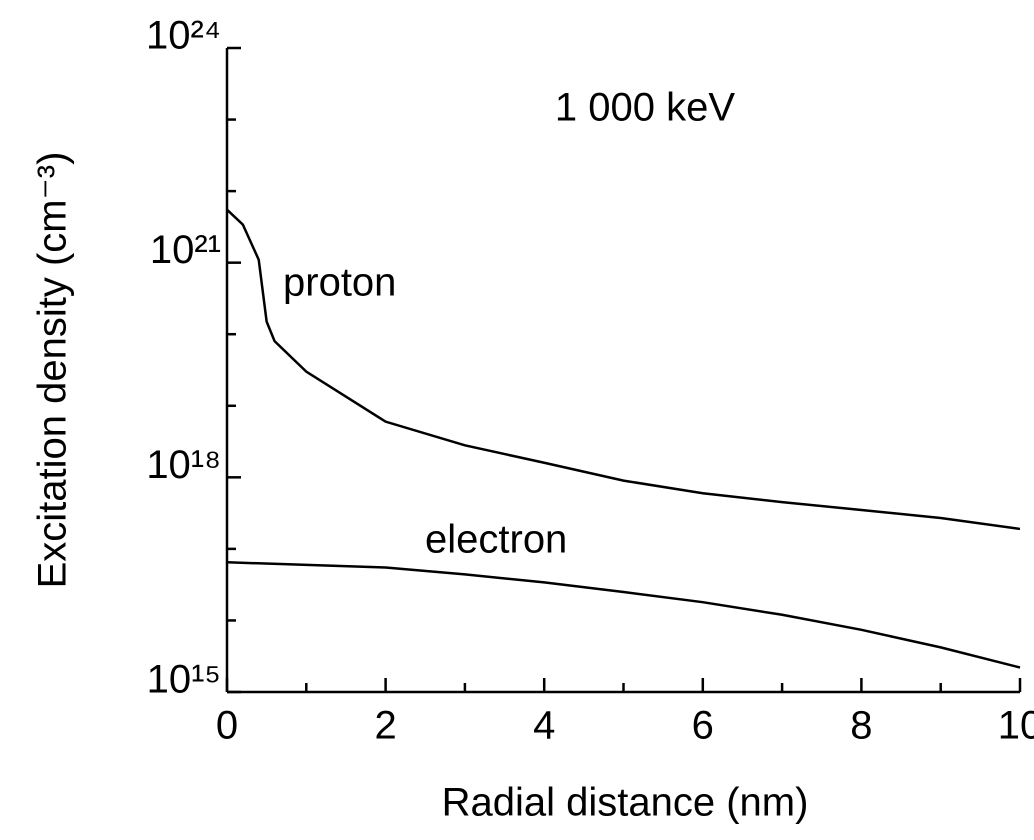 The width and height of the screenshot is (1034, 840). Describe the element at coordinates (53, 370) in the screenshot. I see `y-axis-label: Excitation density (cm⁻³)` at that location.